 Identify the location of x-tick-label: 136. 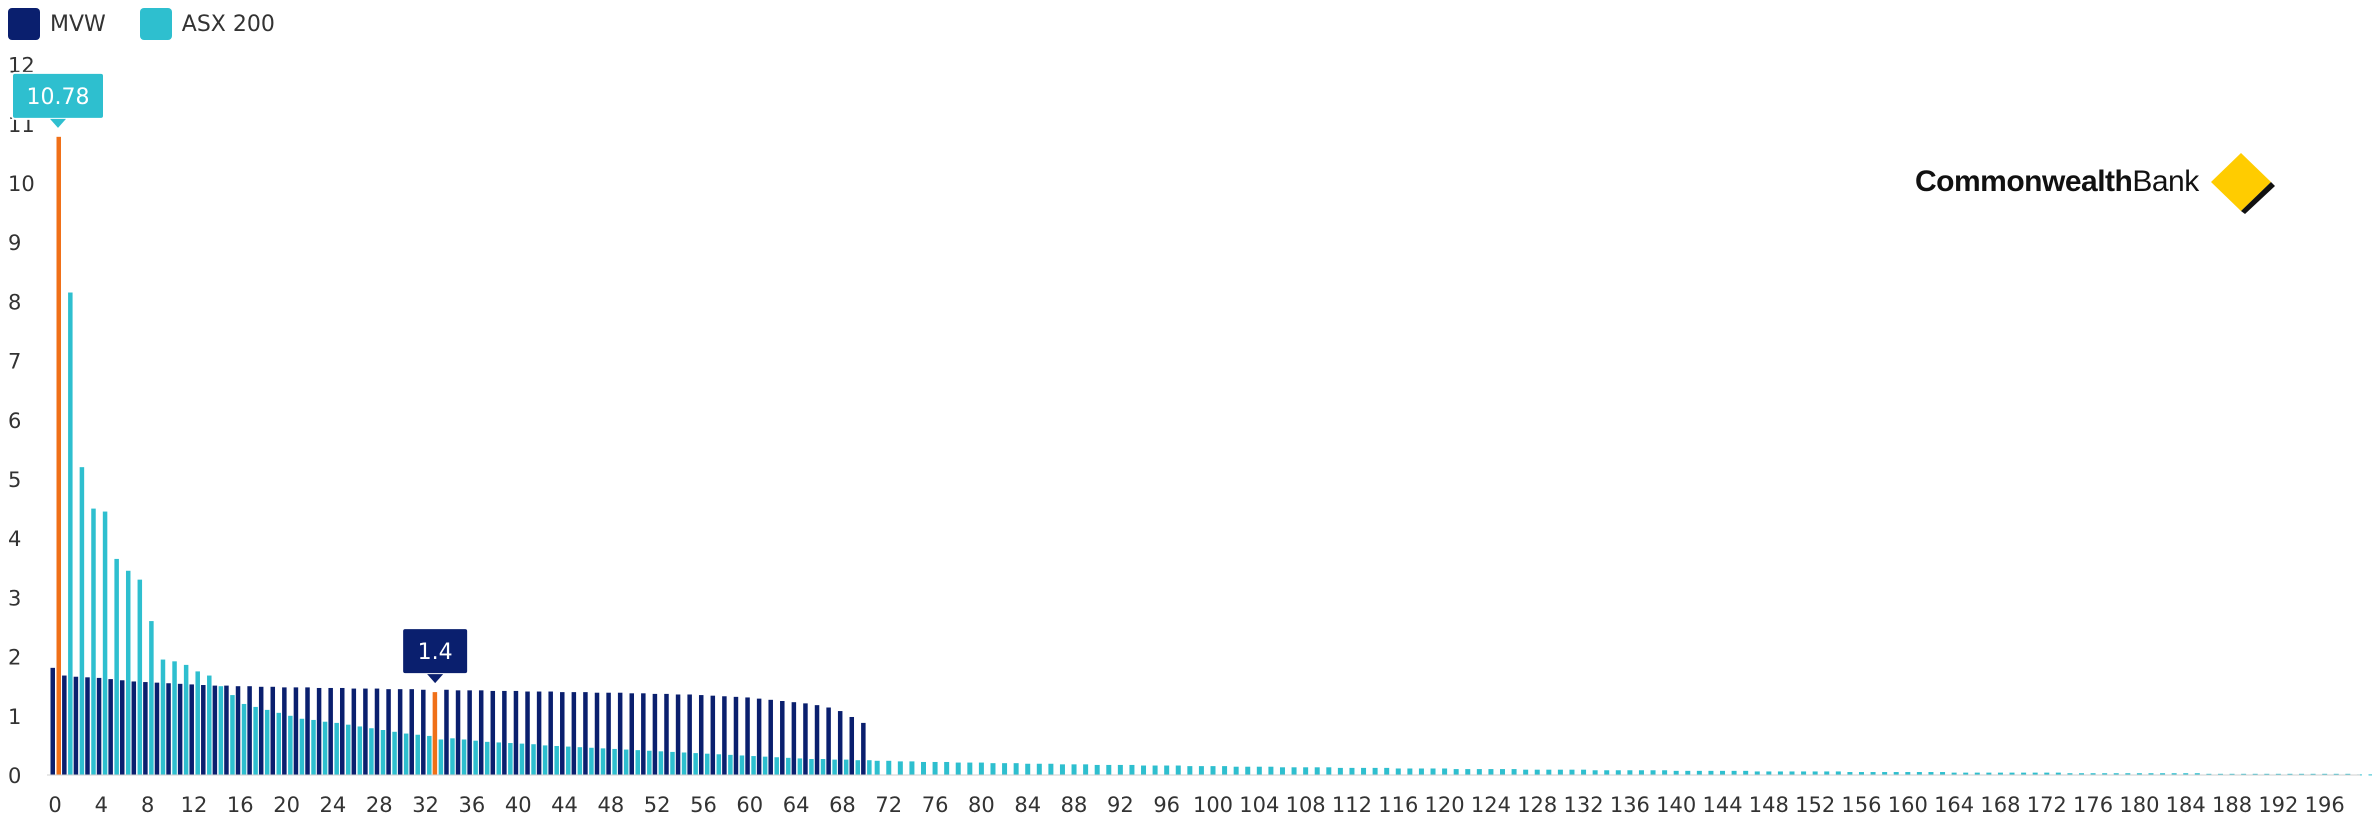
(1630, 805).